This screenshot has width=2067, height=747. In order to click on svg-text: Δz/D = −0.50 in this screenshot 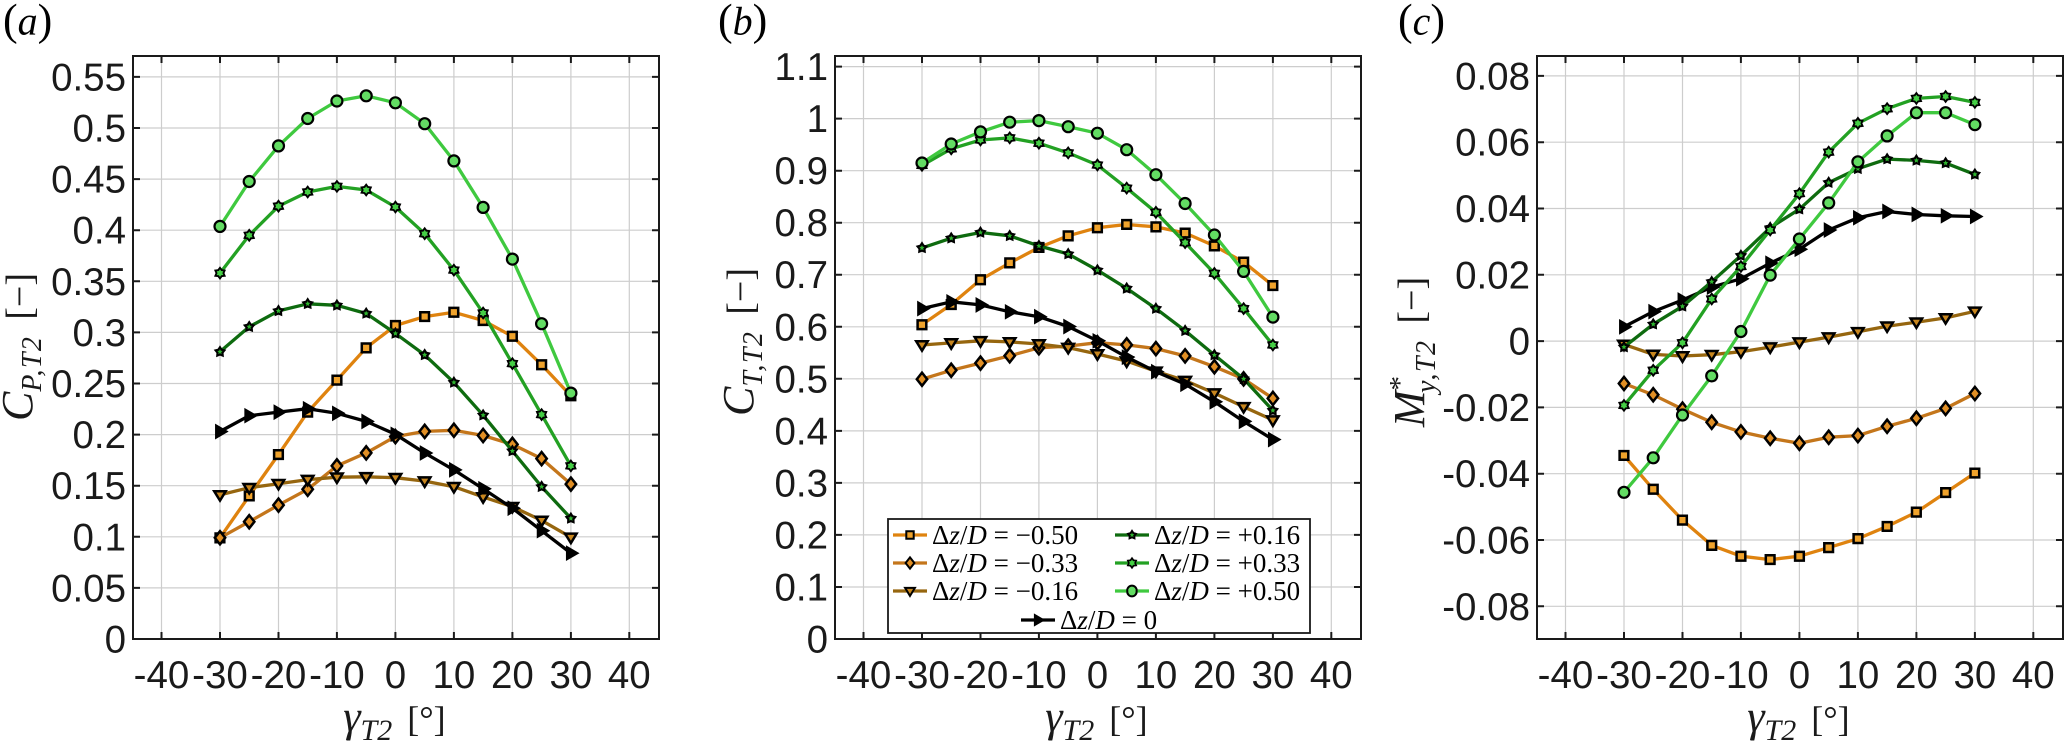, I will do `click(1005, 535)`.